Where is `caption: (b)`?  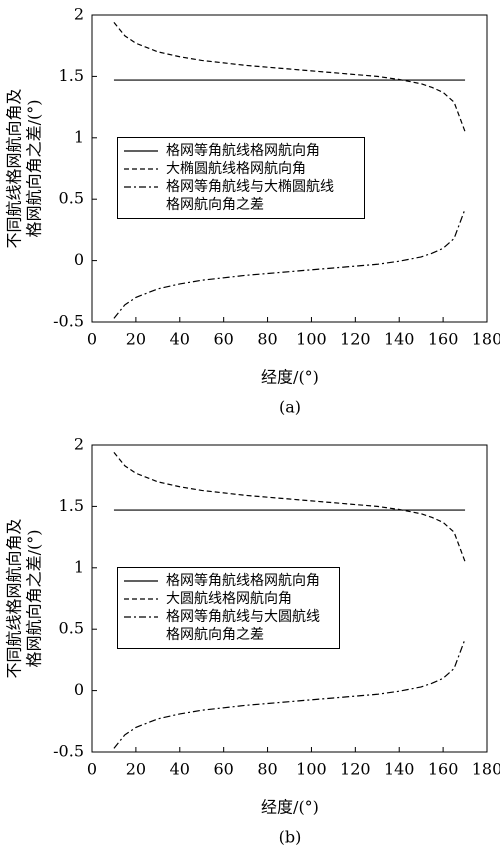 caption: (b) is located at coordinates (290, 837).